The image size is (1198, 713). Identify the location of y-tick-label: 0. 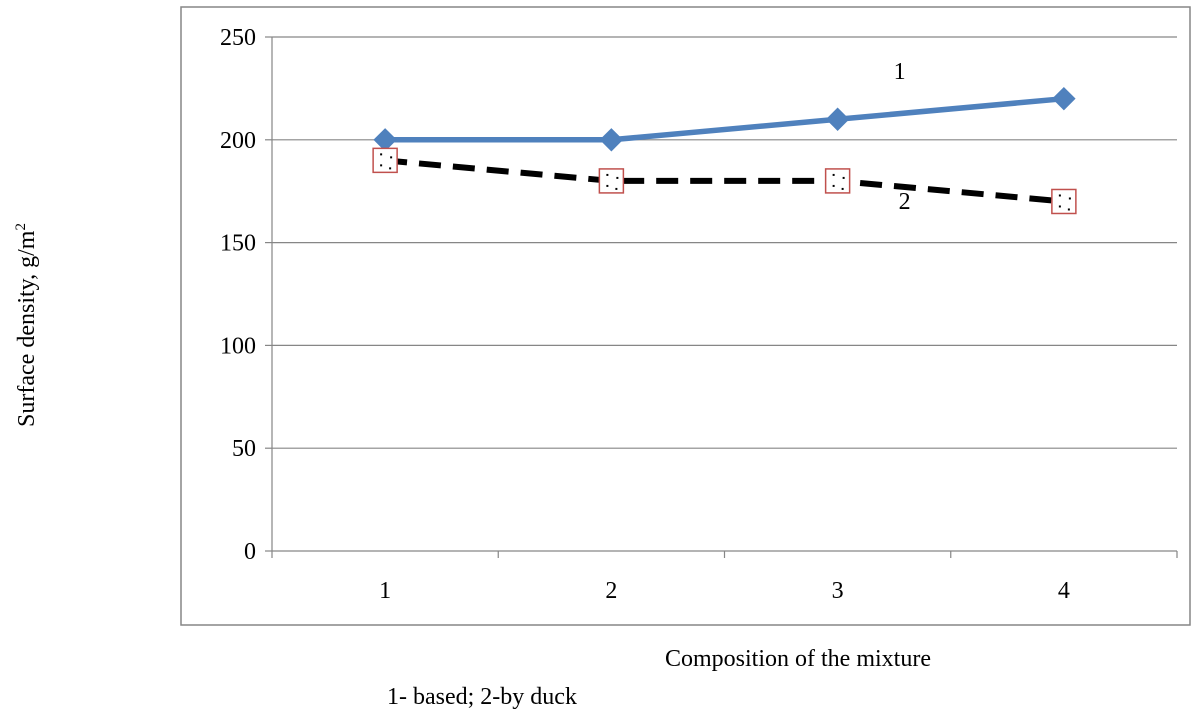
(250, 552).